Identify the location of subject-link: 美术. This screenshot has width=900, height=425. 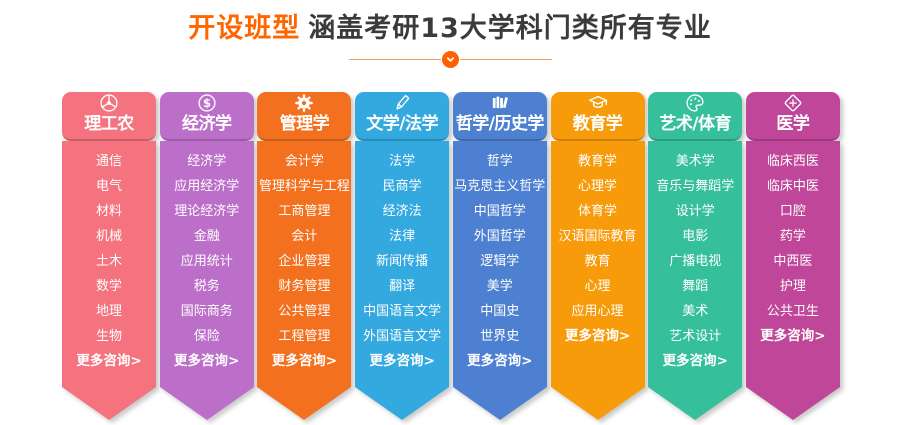
(695, 311).